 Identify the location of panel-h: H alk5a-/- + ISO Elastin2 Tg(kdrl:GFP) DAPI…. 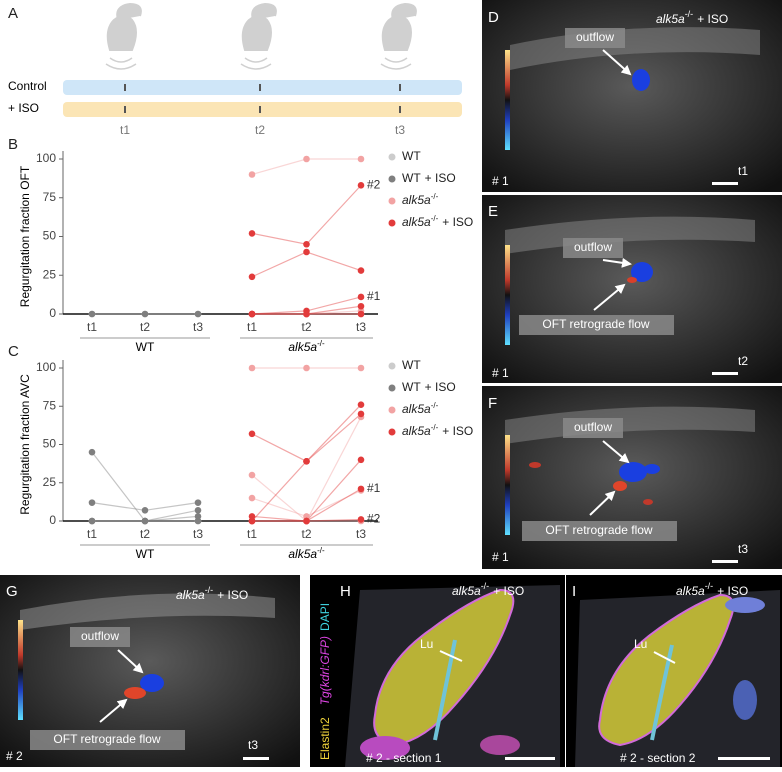
(437, 671).